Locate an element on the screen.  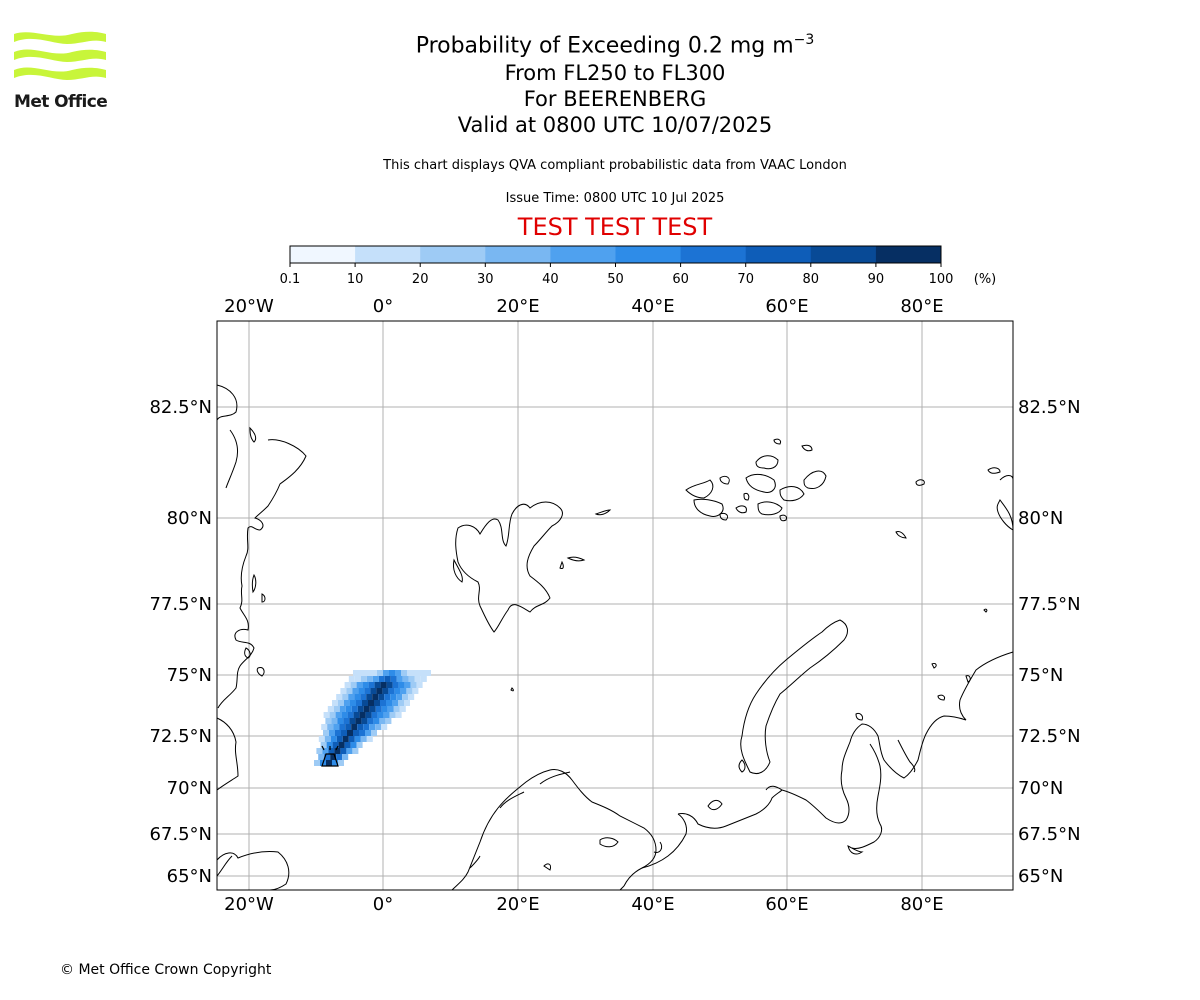
test-banner: TEST TEST TEST is located at coordinates (615, 227).